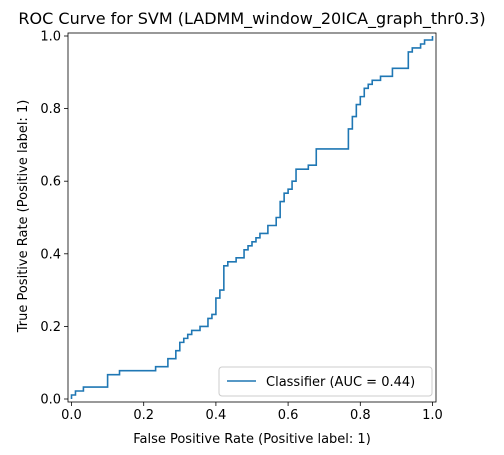 This screenshot has height=455, width=504. I want to click on x-tick-label: 0.2, so click(143, 415).